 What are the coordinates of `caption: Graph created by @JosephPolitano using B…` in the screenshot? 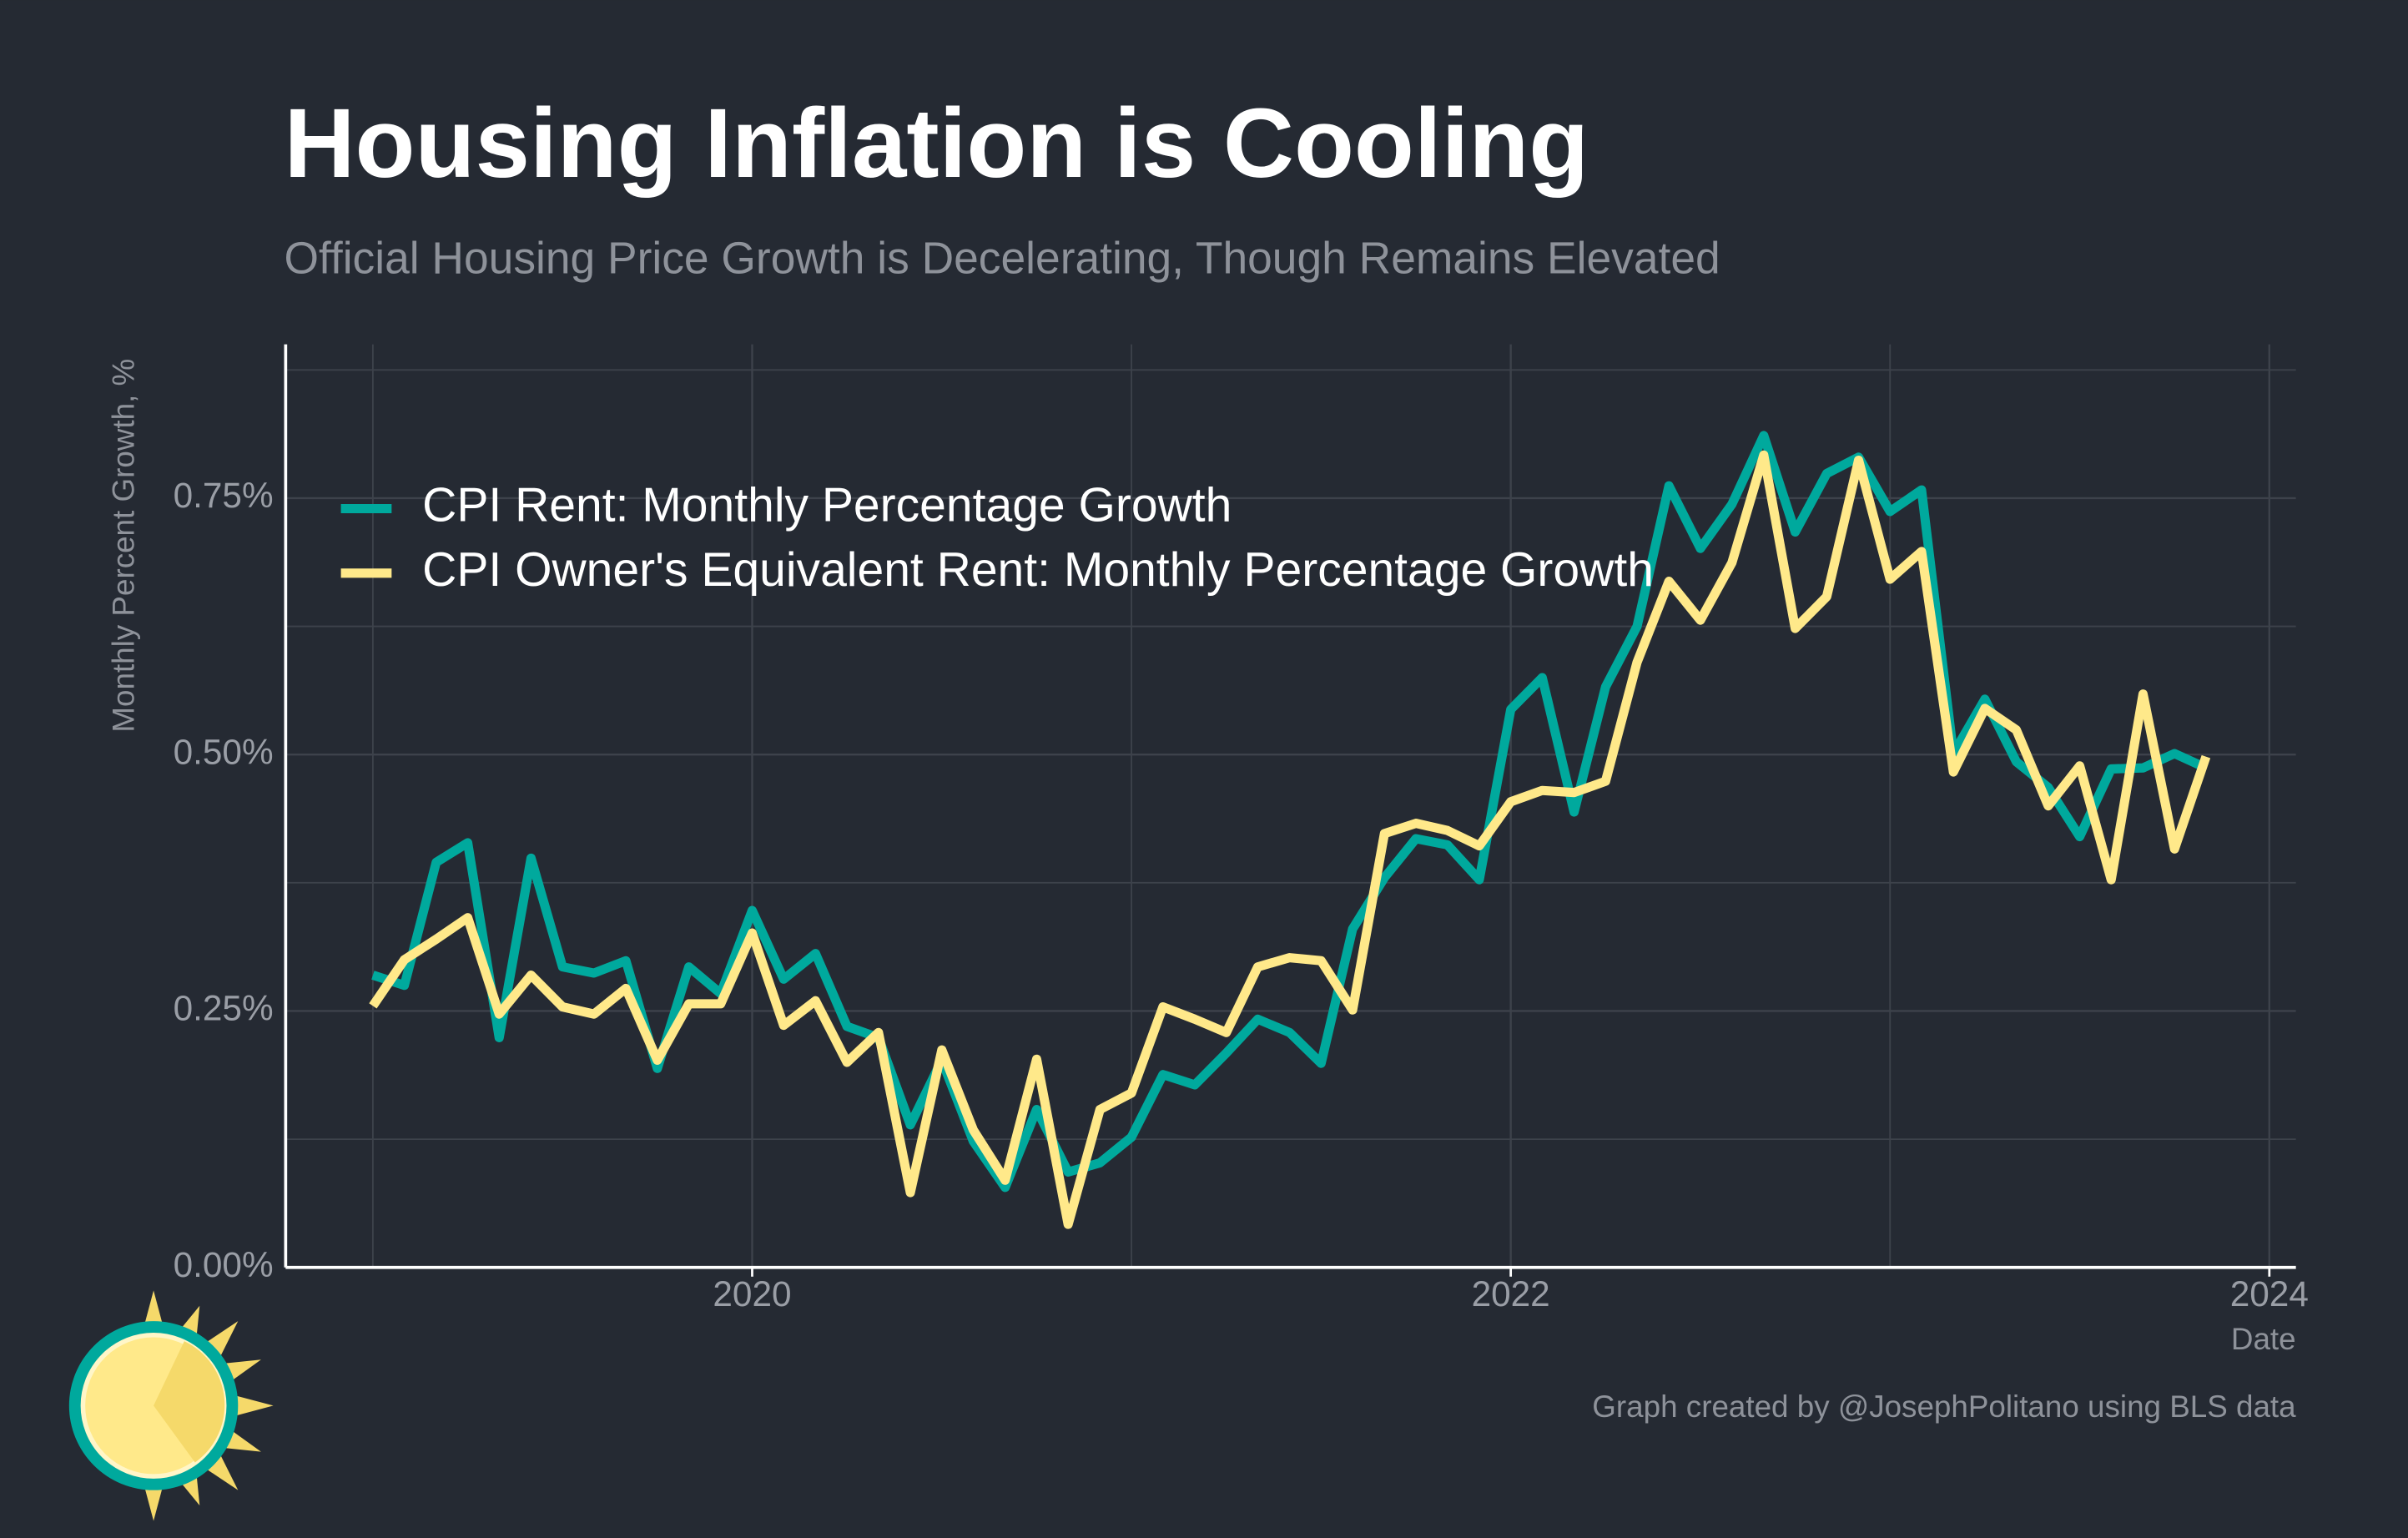 It's located at (1944, 1406).